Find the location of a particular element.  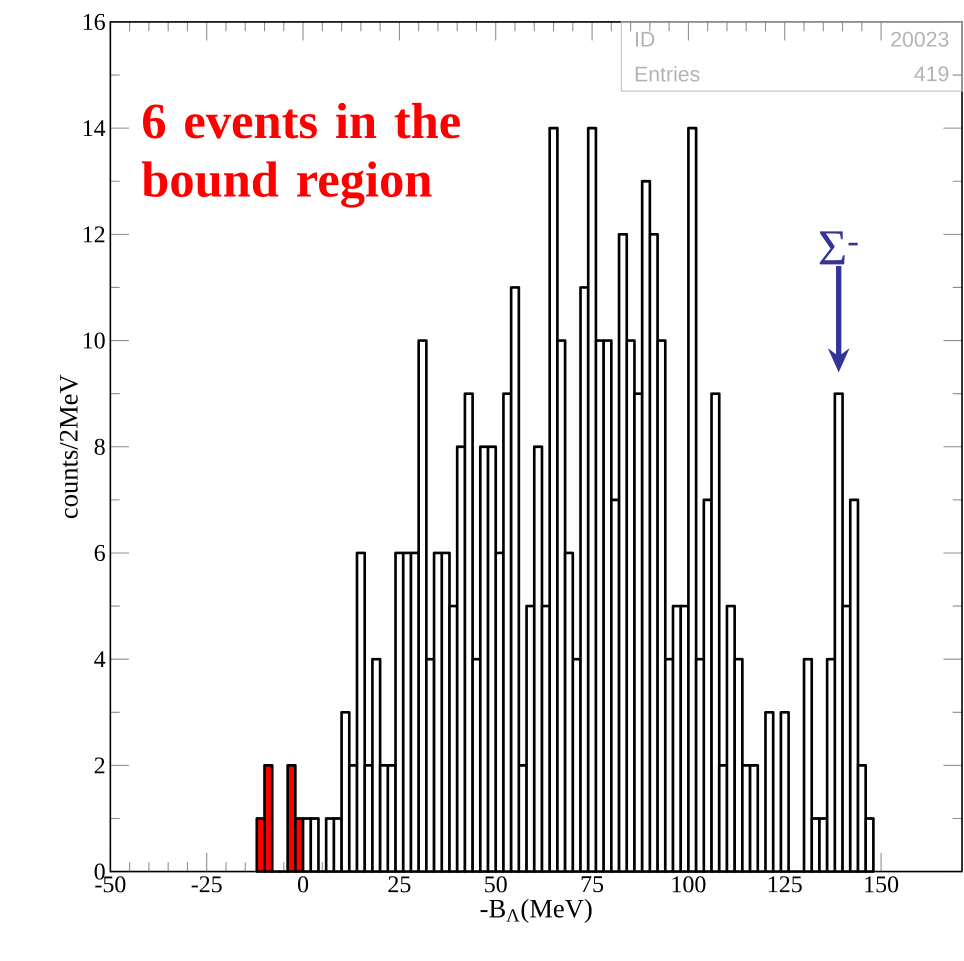

x-tick-label: 25 is located at coordinates (399, 884).